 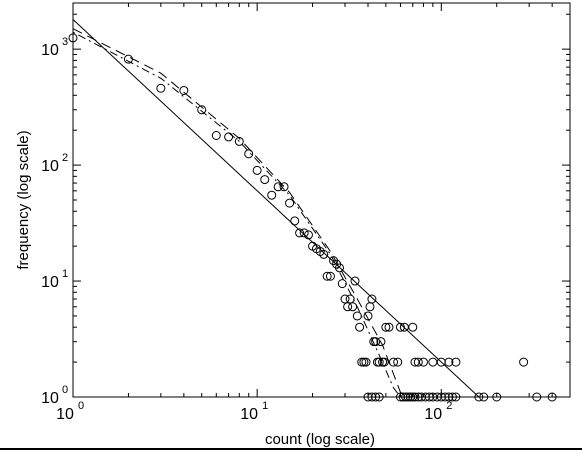 I want to click on y-tick-label-exponent: 1, so click(x=65, y=274).